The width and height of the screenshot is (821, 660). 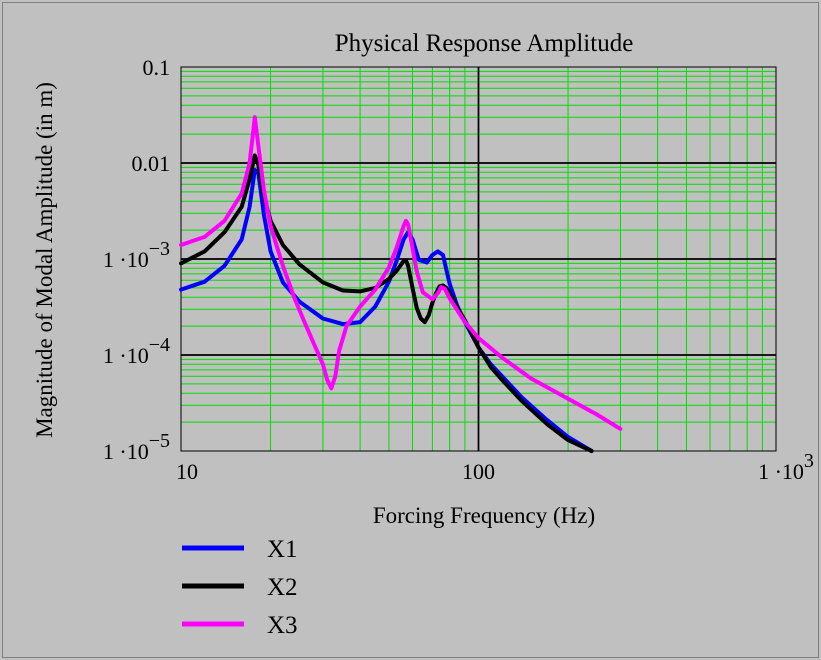 I want to click on legend-label-x3: X3, so click(x=282, y=625).